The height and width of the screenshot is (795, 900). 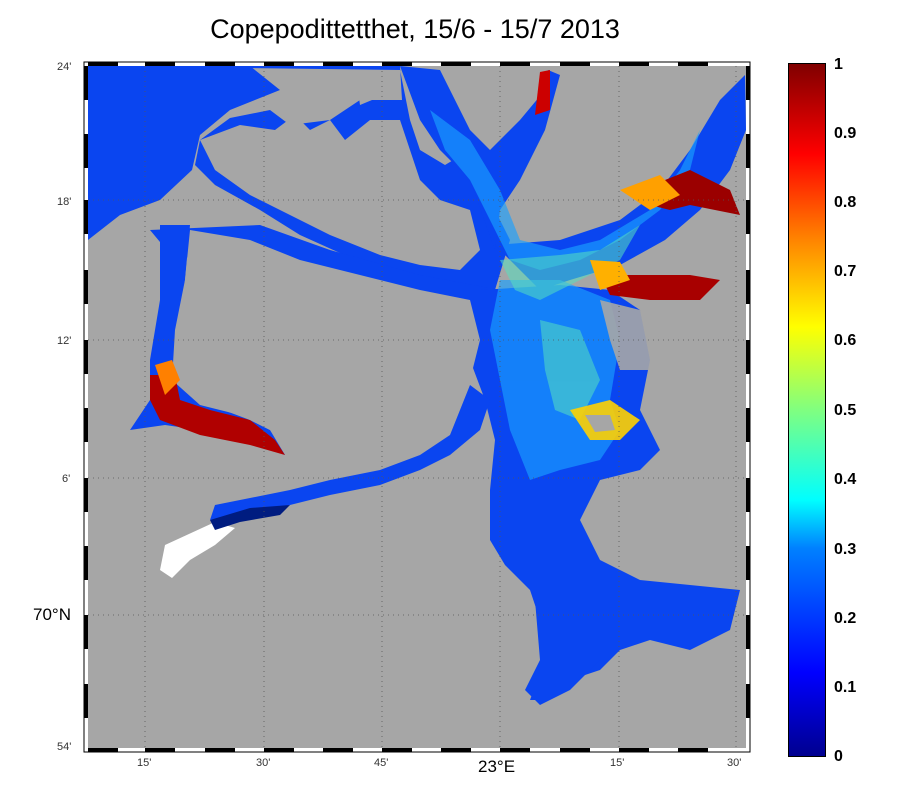 I want to click on no-data-area, so click(x=197, y=550).